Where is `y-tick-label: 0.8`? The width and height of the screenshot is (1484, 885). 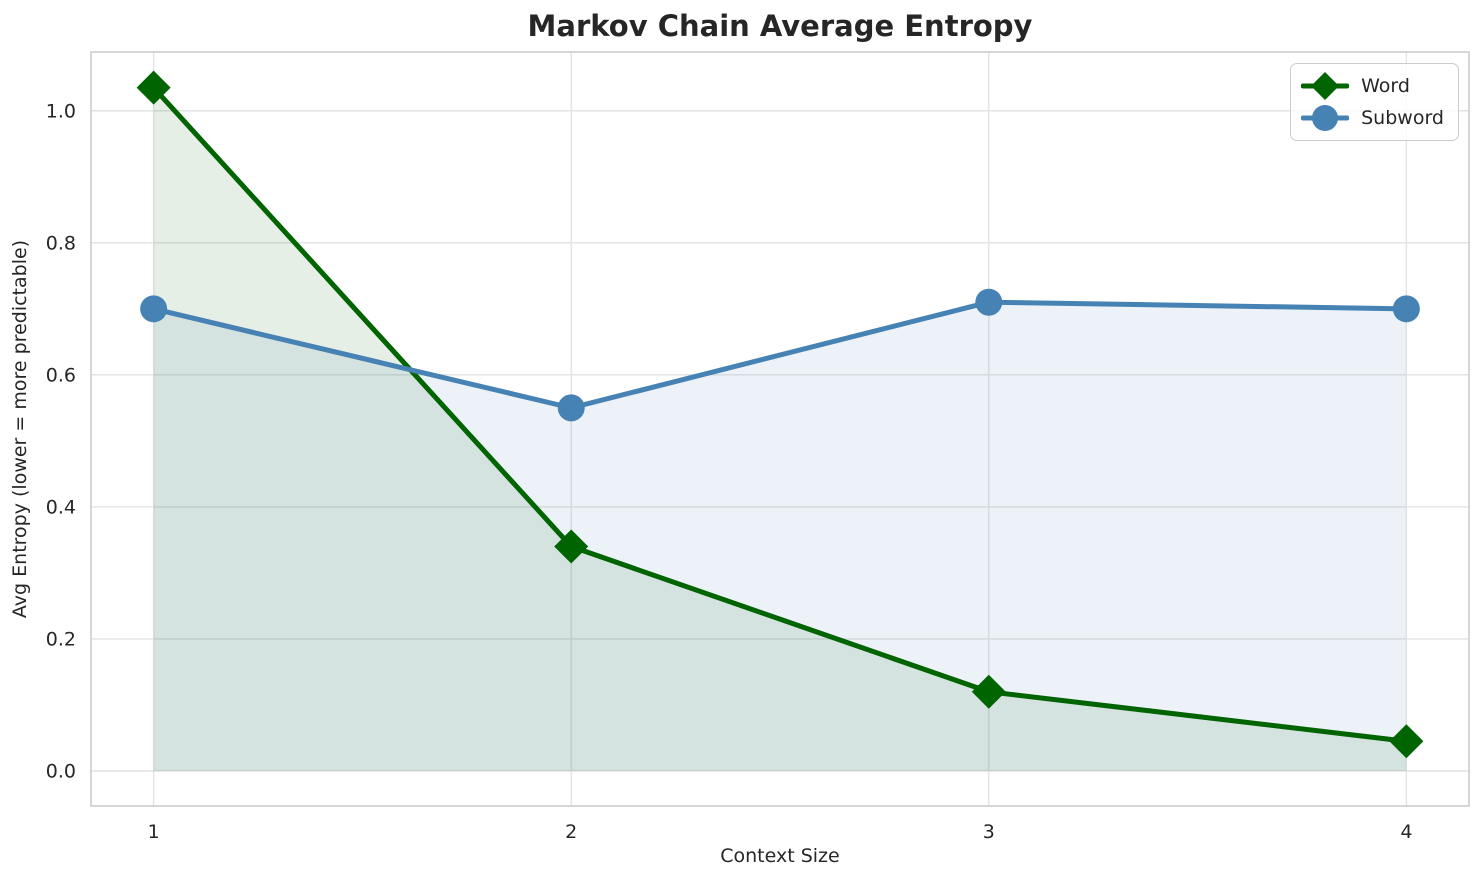
y-tick-label: 0.8 is located at coordinates (61, 243).